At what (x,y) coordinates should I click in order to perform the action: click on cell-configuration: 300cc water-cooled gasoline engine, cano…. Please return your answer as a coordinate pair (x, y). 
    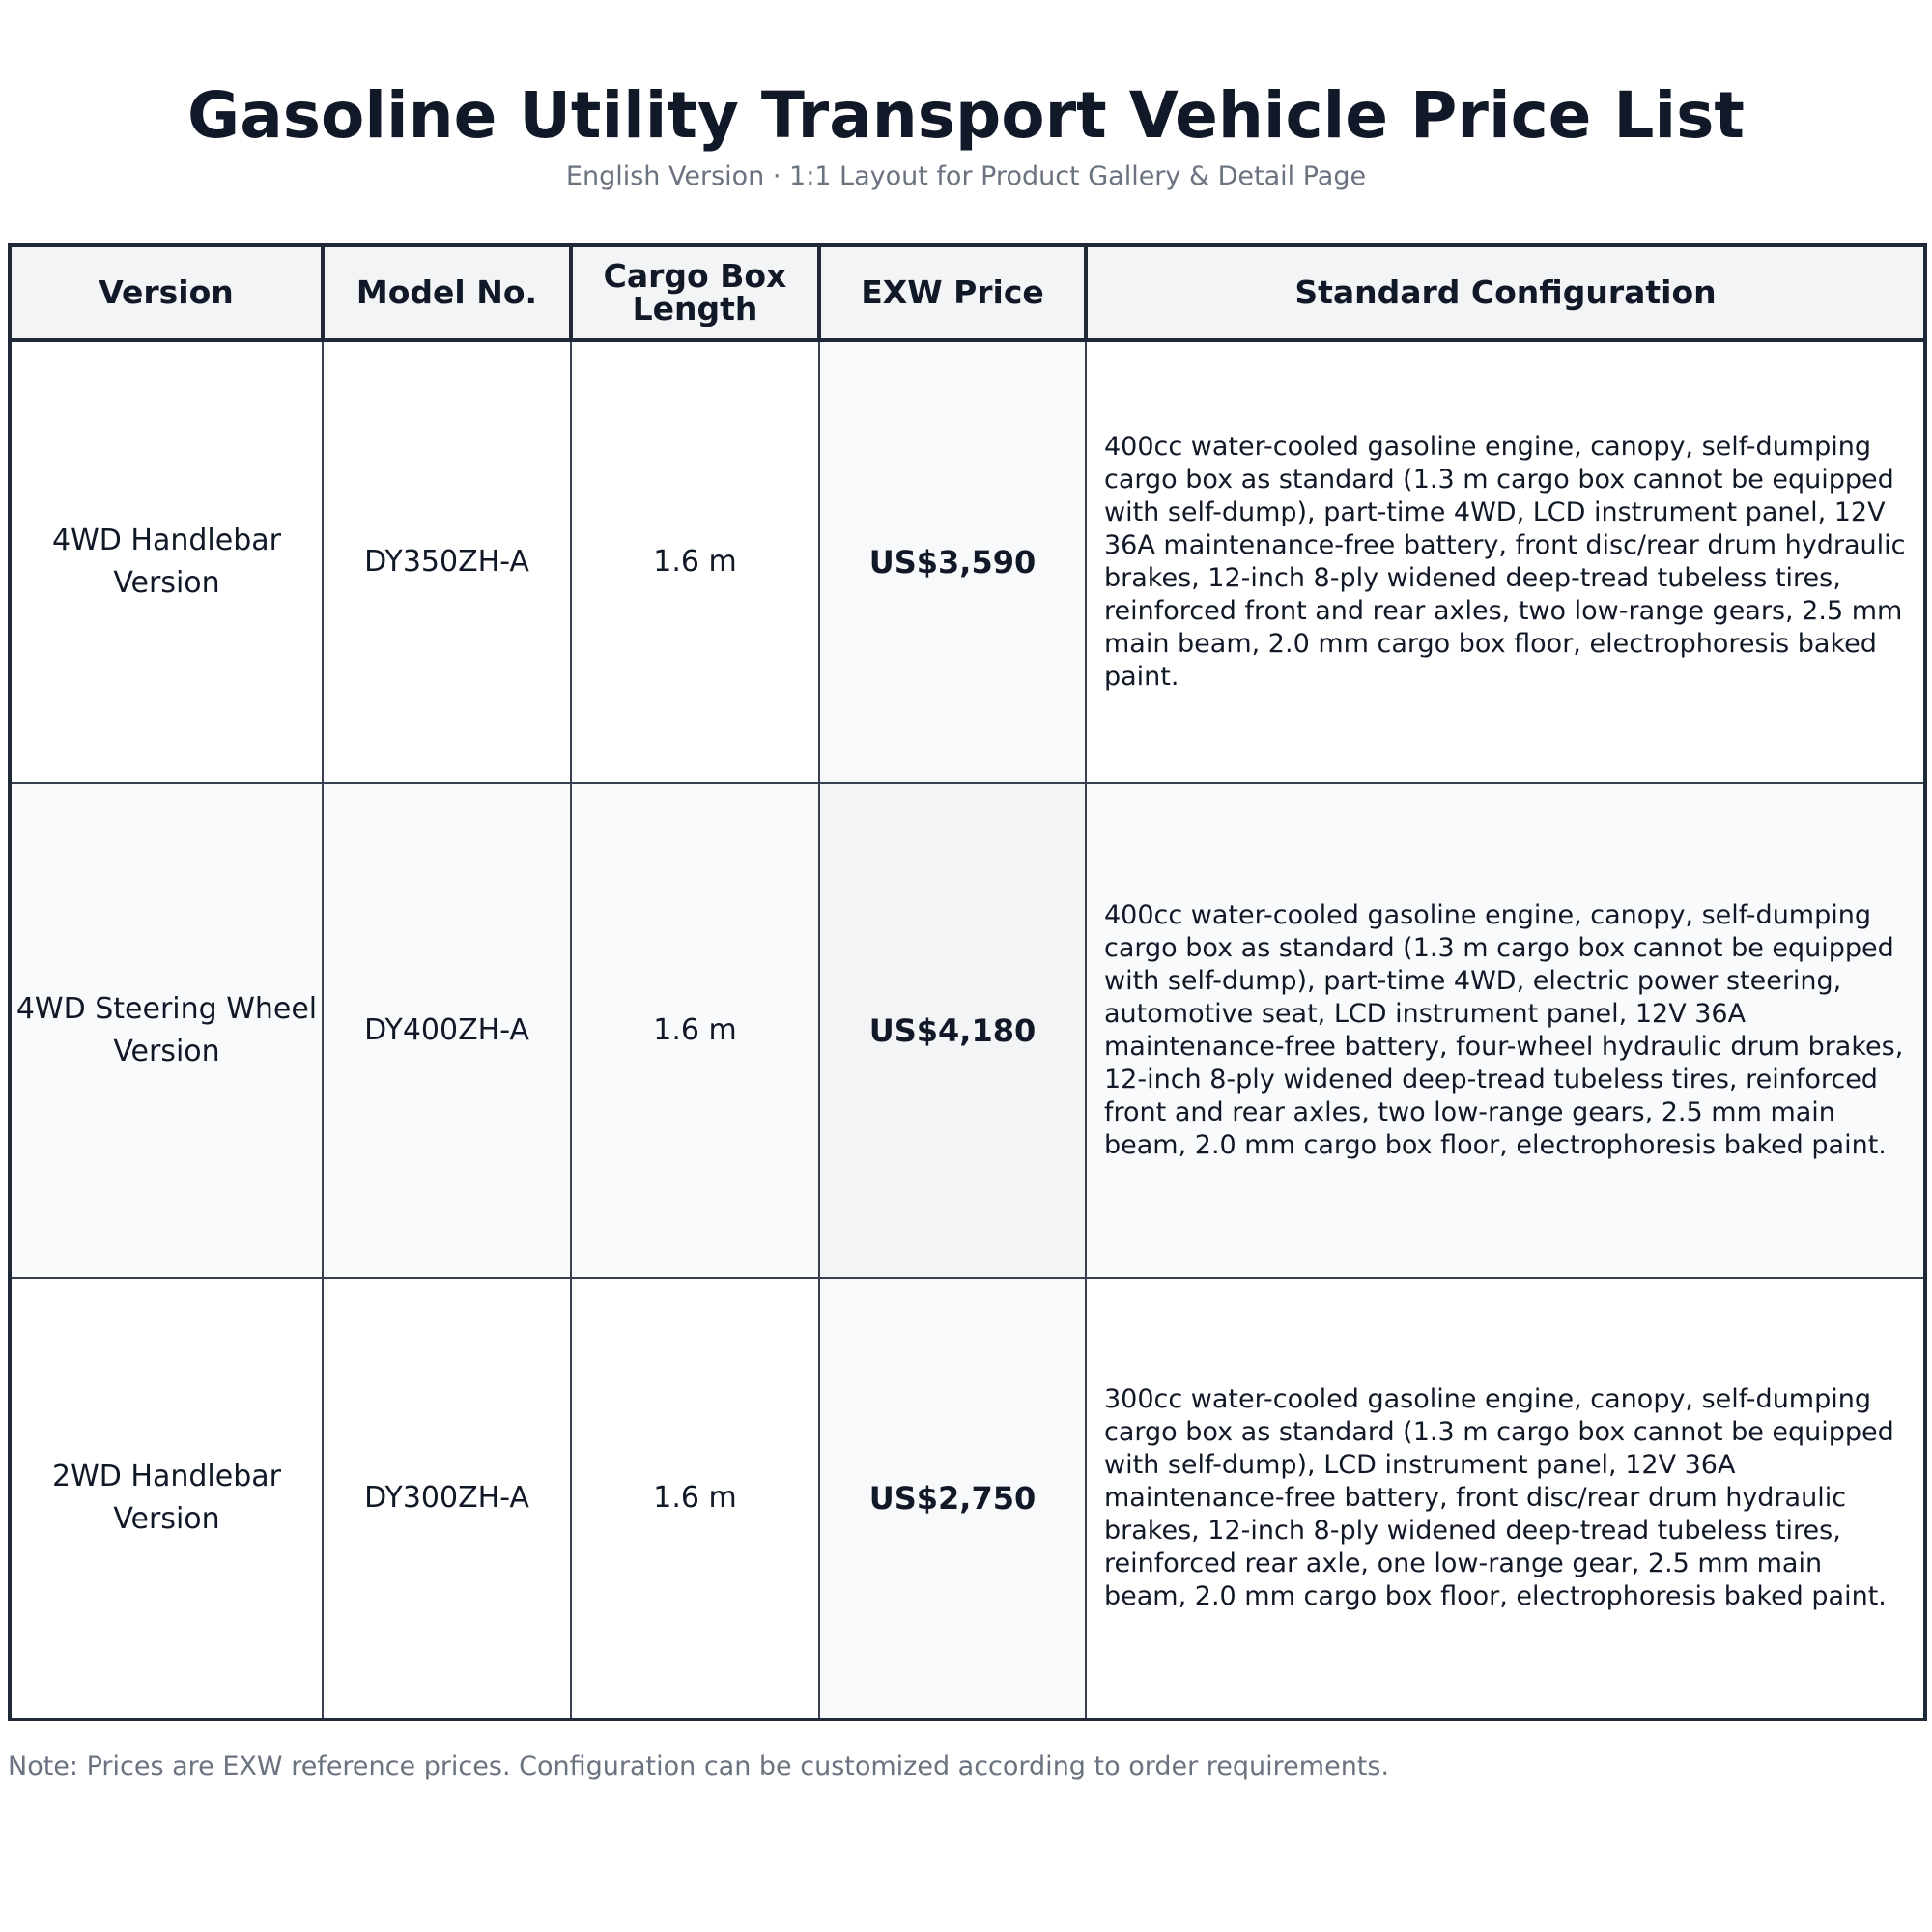
    Looking at the image, I should click on (1505, 1498).